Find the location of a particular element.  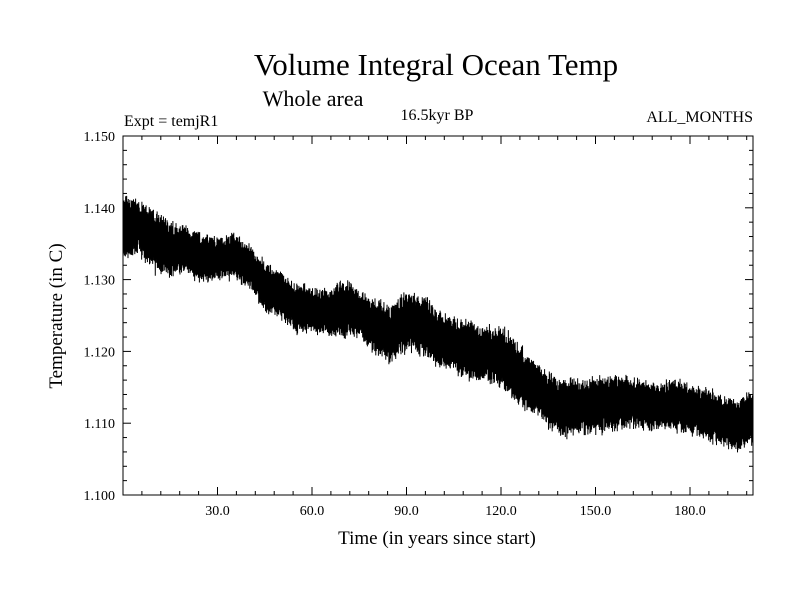

y-tick-label: 1.130 is located at coordinates (100, 281).